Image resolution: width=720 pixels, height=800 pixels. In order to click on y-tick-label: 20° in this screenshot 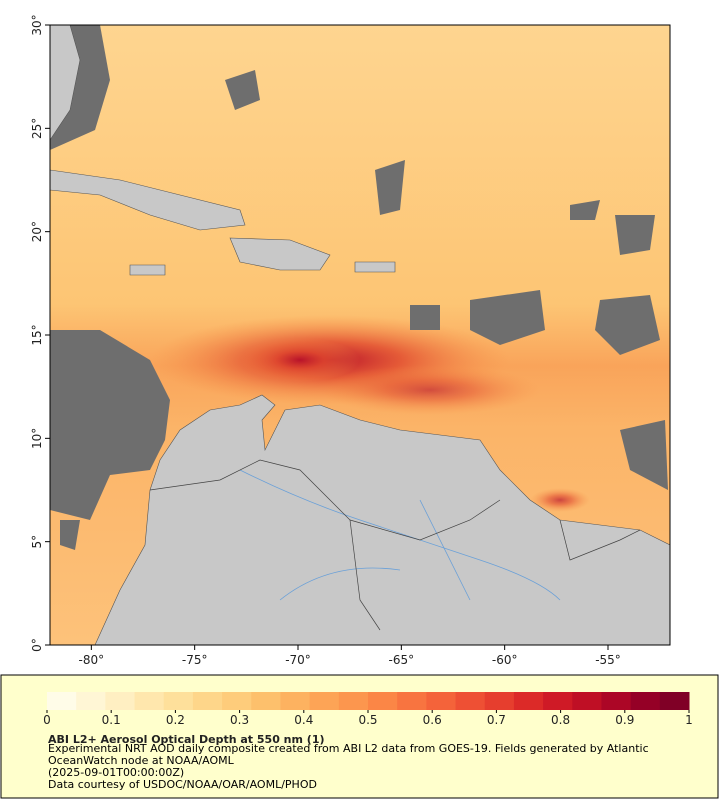, I will do `click(37, 231)`.